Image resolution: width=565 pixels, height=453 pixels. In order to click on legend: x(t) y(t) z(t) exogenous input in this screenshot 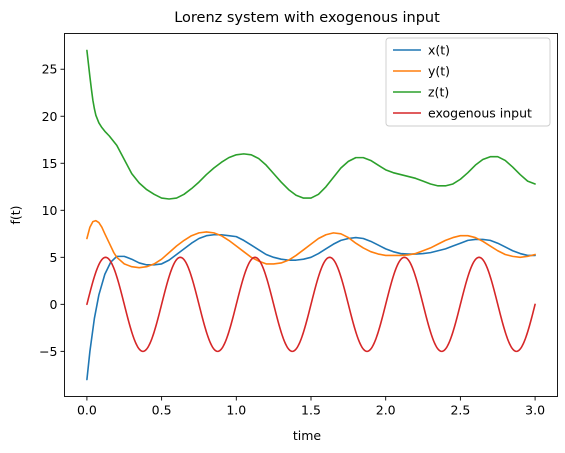, I will do `click(468, 82)`.